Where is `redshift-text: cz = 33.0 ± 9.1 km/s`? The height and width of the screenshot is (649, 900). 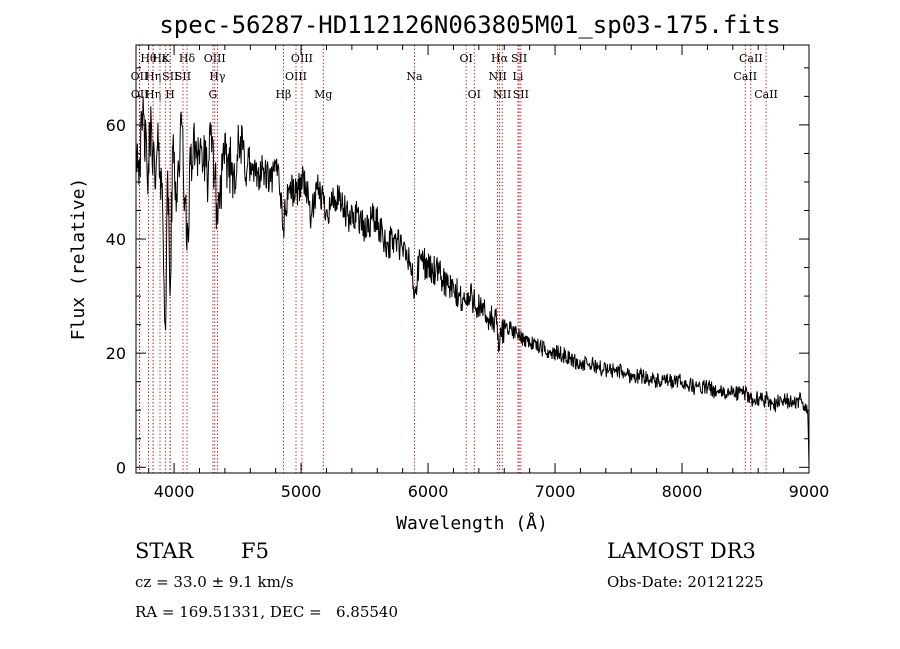
redshift-text: cz = 33.0 ± 9.1 km/s is located at coordinates (214, 582).